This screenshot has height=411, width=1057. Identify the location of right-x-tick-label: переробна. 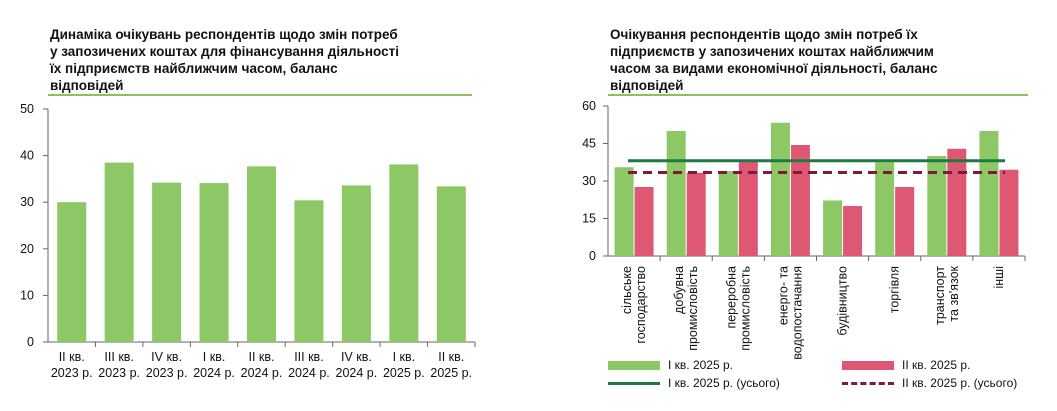
(731, 297).